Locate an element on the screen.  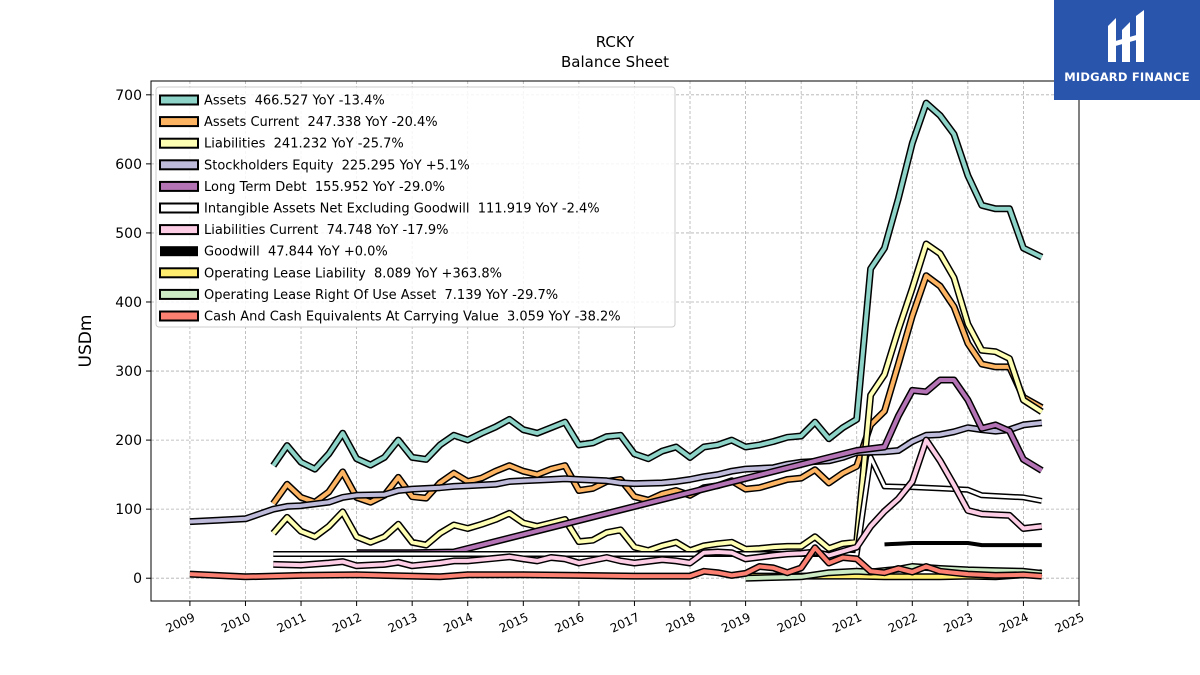
x-tick-label: 2011 is located at coordinates (292, 623).